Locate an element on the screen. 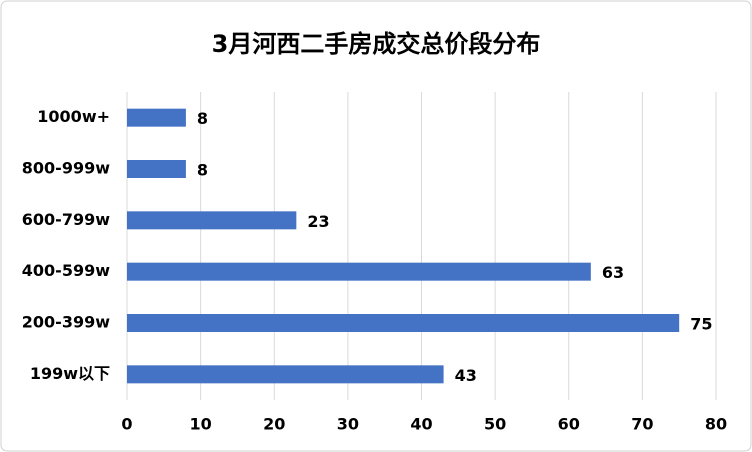 The height and width of the screenshot is (452, 752). y-tick-label: 199w以下 is located at coordinates (70, 373).